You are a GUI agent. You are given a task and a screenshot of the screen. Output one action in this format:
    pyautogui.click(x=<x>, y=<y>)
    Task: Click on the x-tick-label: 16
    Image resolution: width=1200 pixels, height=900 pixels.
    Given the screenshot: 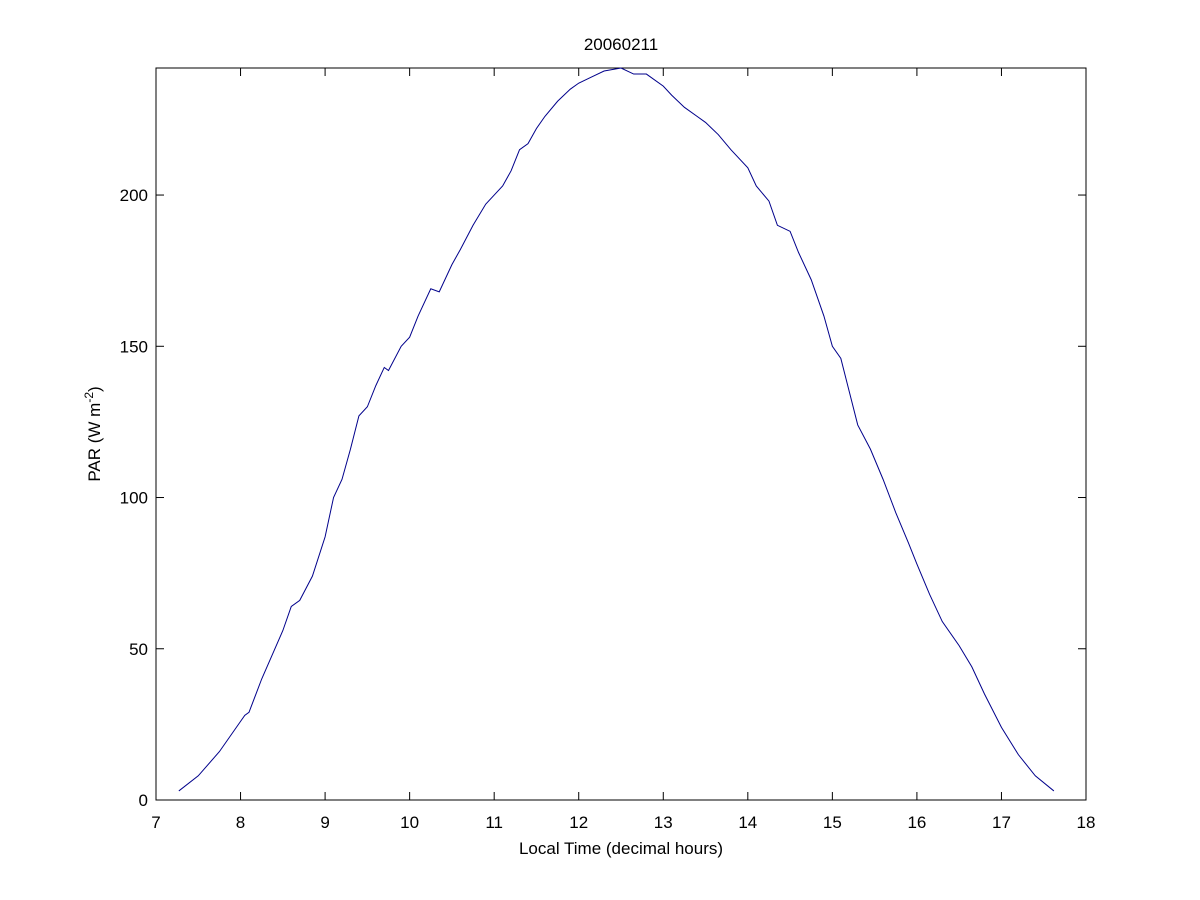 What is the action you would take?
    pyautogui.click(x=916, y=822)
    